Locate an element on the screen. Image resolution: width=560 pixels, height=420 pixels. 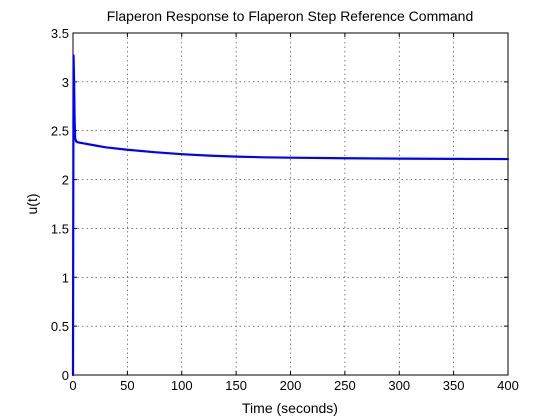
y-tick-label-4: 2 is located at coordinates (65, 180).